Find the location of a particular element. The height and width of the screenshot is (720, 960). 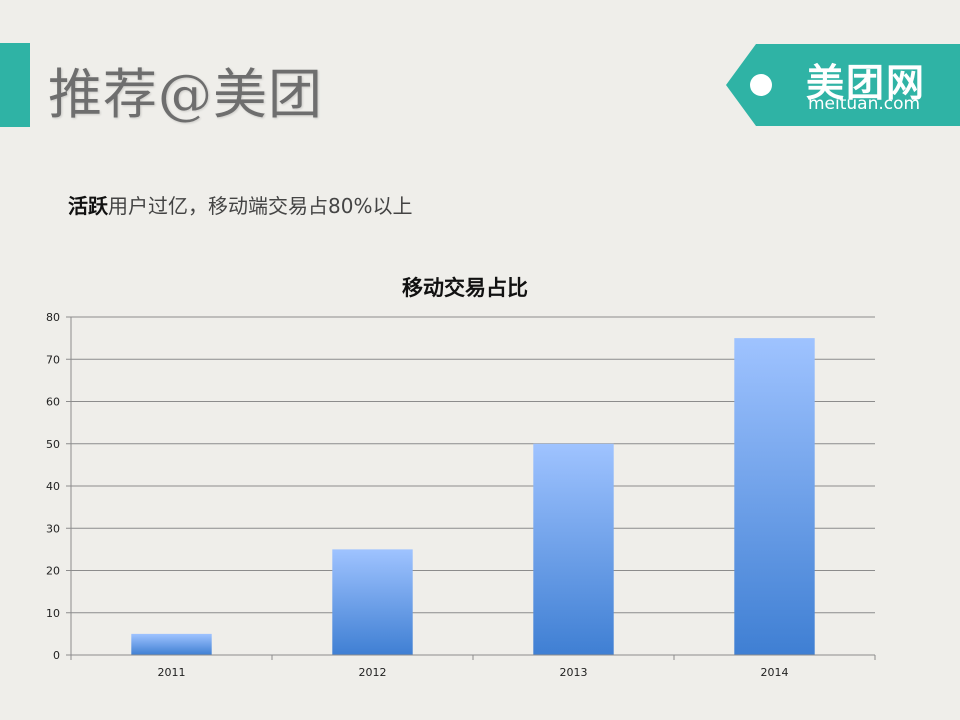

brand-logo-tag: 美团网 meituan.com is located at coordinates (843, 85).